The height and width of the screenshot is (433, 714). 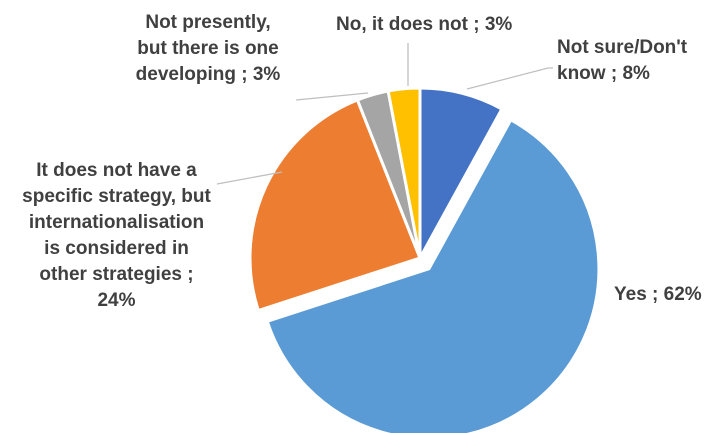 I want to click on label-not-sure-line-1: Not sure/Don't, so click(x=622, y=47).